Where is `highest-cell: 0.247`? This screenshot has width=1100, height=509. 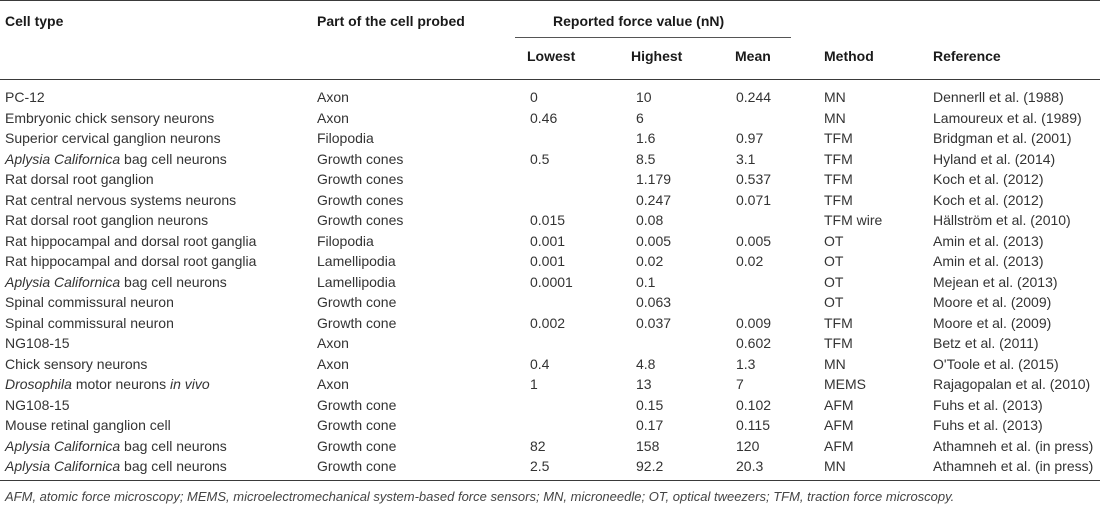
highest-cell: 0.247 is located at coordinates (654, 199).